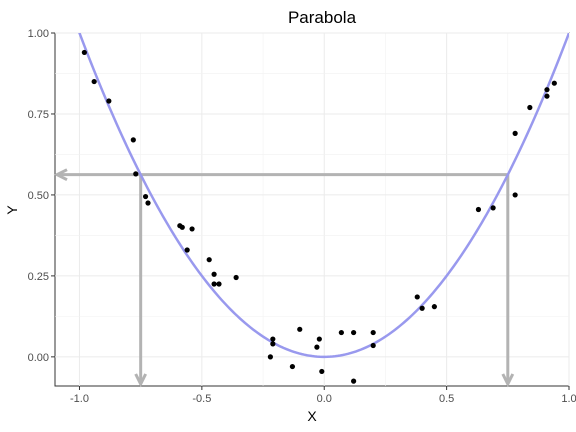 The image size is (576, 432). Describe the element at coordinates (201, 399) in the screenshot. I see `x-tick-label: -0.5` at that location.